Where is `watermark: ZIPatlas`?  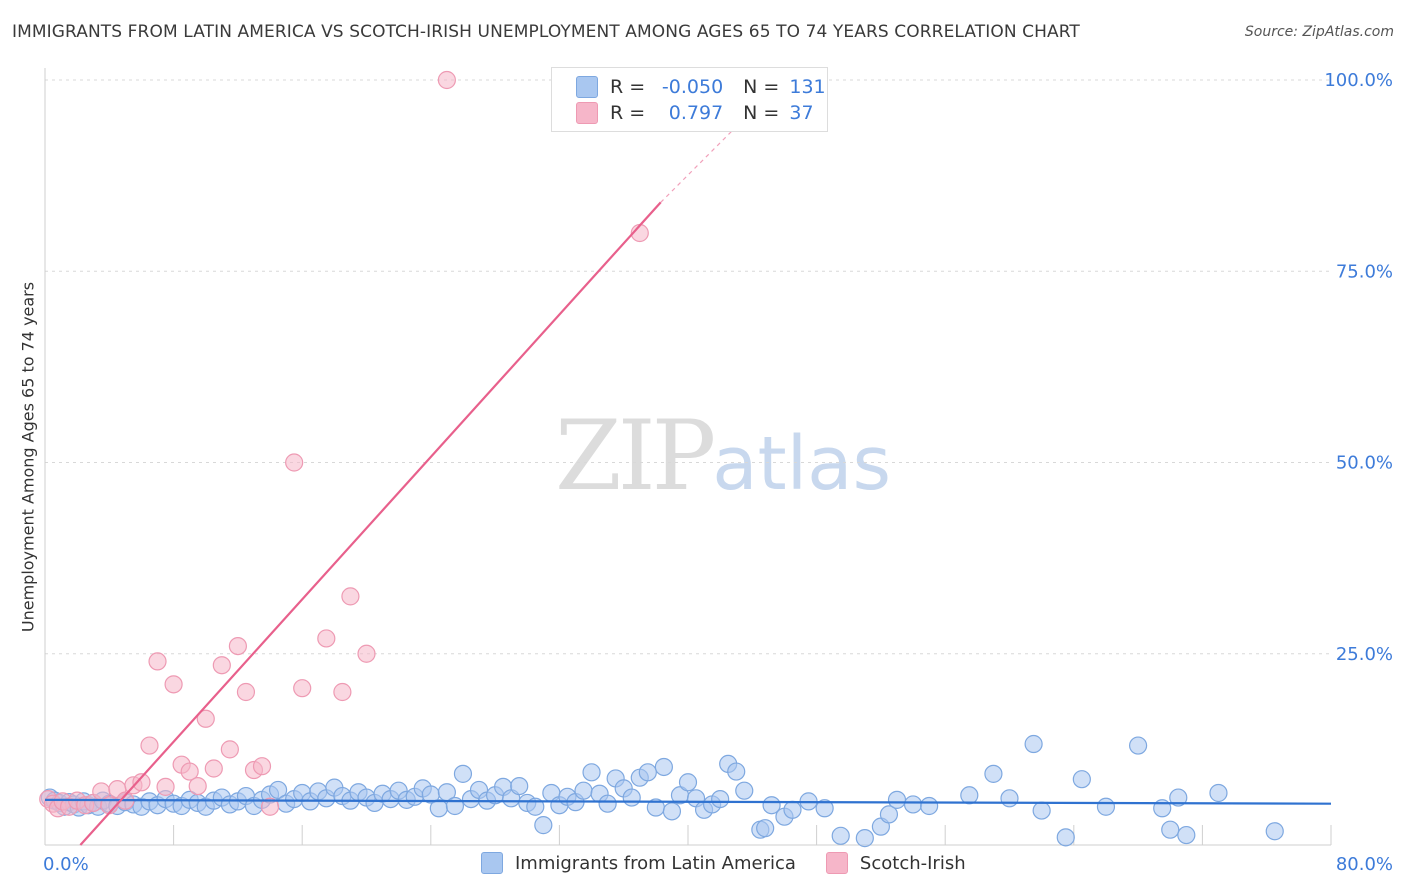 watermark: ZIPatlas is located at coordinates (723, 456).